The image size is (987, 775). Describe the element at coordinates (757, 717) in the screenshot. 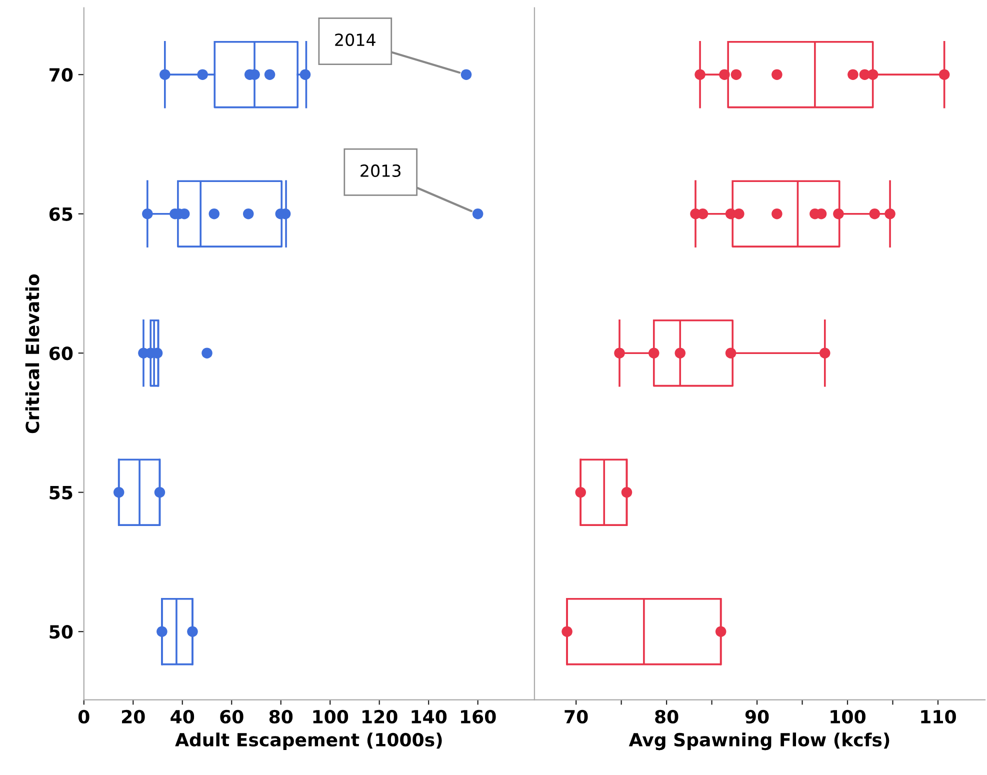

I see `x-tick-label: 90` at that location.